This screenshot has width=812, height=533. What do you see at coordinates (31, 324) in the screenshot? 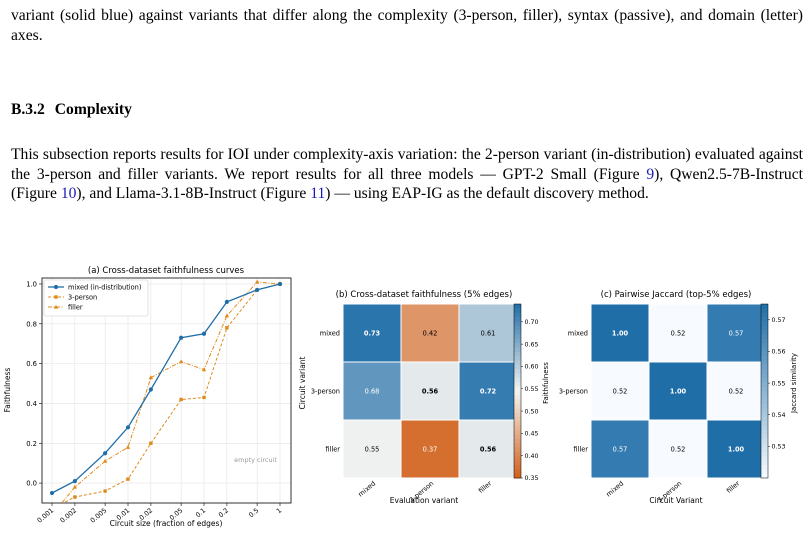
I see `ytick-label: 0.8` at bounding box center [31, 324].